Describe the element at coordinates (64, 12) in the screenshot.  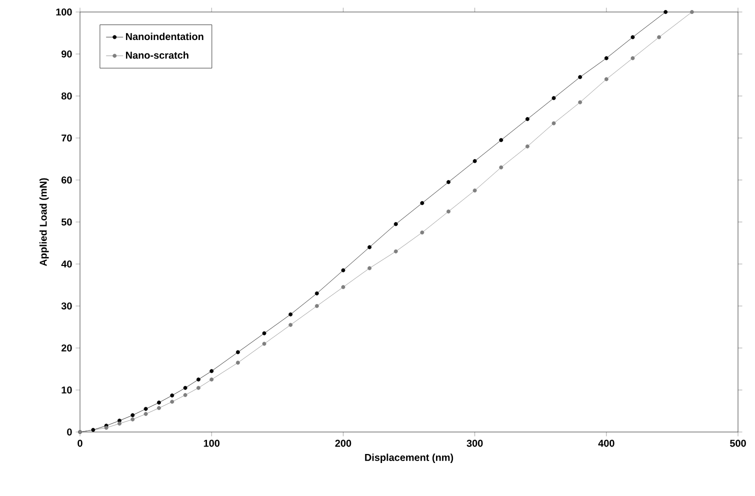
I see `y-tick-label: 100` at that location.